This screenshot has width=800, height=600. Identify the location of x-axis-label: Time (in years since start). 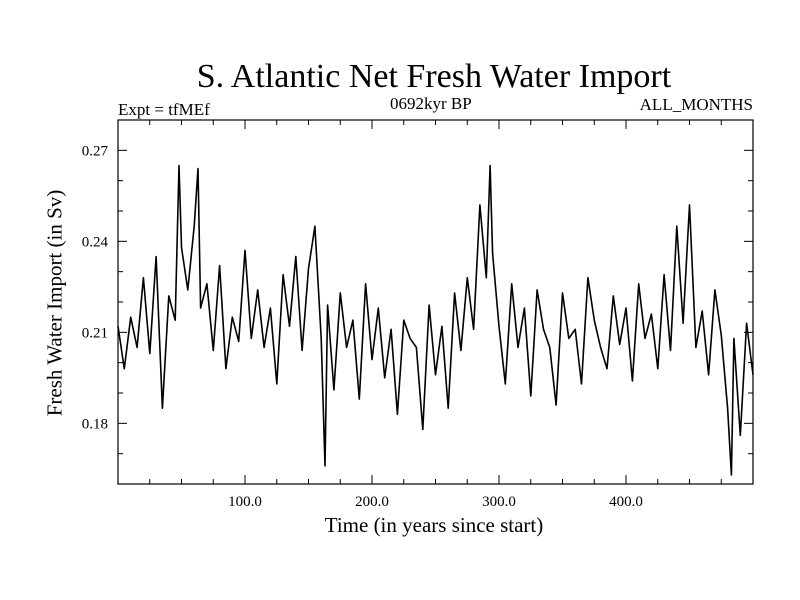
(434, 525).